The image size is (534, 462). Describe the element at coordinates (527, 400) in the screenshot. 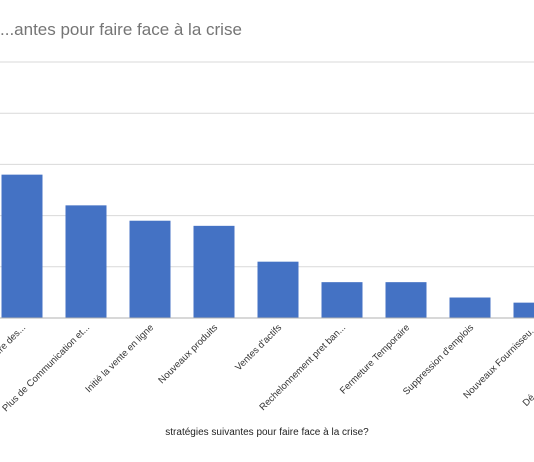

I see `x-tick-label-cut: Dé` at that location.